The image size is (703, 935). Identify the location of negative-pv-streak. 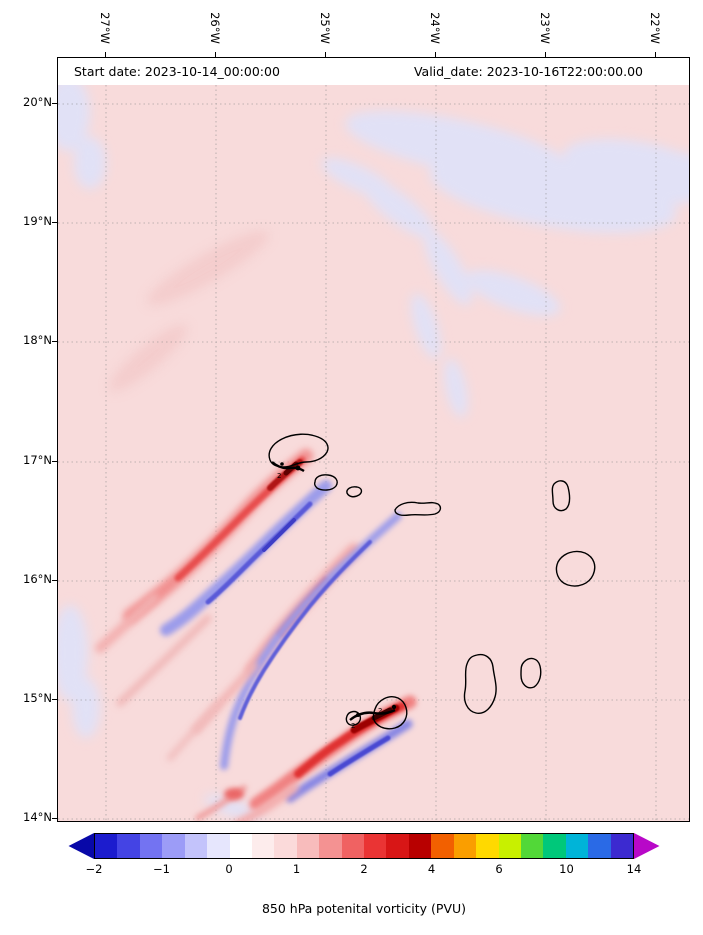
(246, 558).